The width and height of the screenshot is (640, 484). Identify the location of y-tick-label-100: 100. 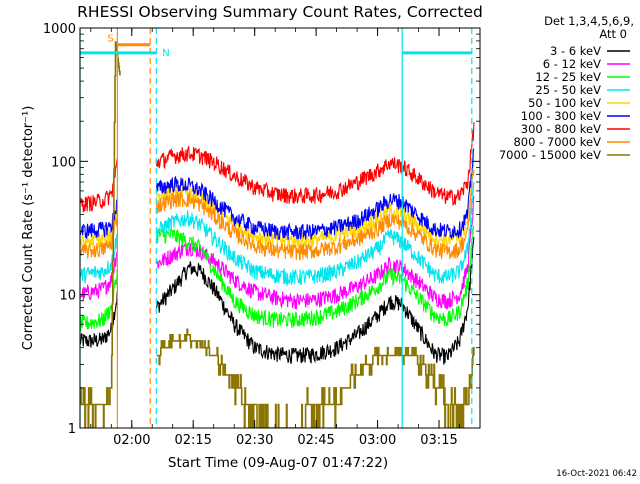
(63, 162).